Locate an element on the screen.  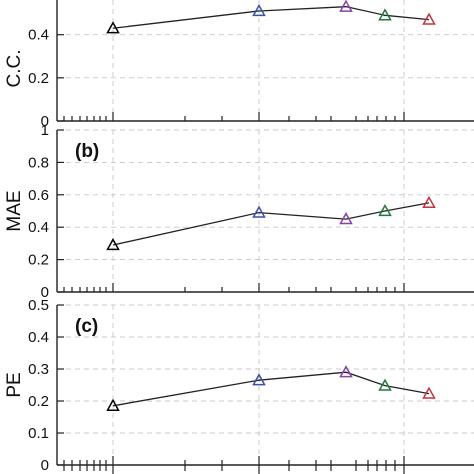
y-axis-label: PE is located at coordinates (14, 384).